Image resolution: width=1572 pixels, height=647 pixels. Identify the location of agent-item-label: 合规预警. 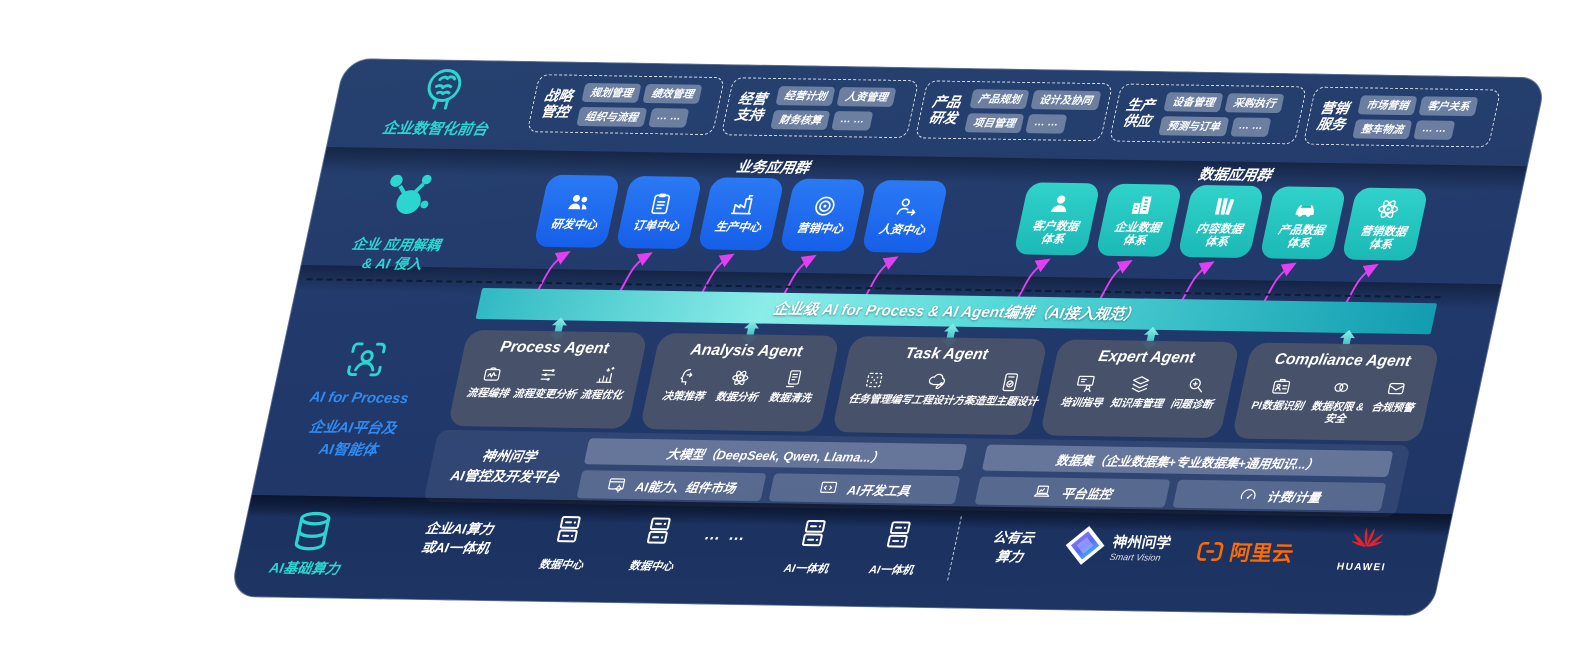
(1392, 408).